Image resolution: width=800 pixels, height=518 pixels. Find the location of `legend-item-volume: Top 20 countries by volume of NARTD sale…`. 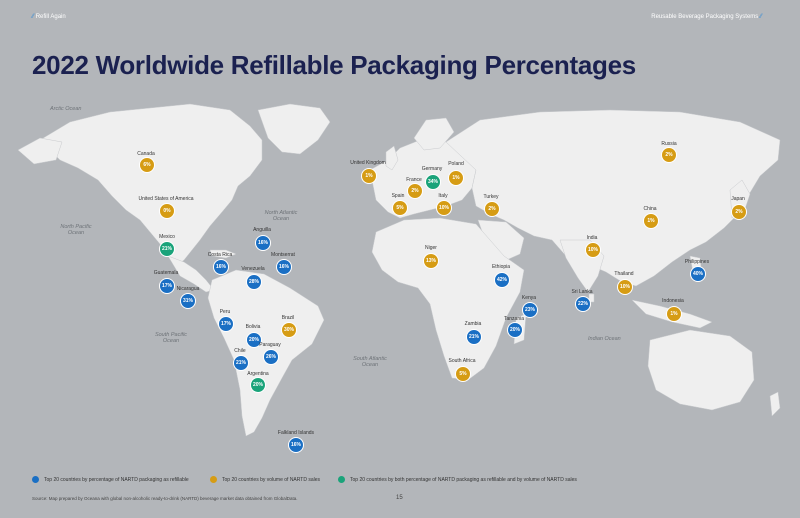

legend-item-volume: Top 20 countries by volume of NARTD sale… is located at coordinates (265, 479).